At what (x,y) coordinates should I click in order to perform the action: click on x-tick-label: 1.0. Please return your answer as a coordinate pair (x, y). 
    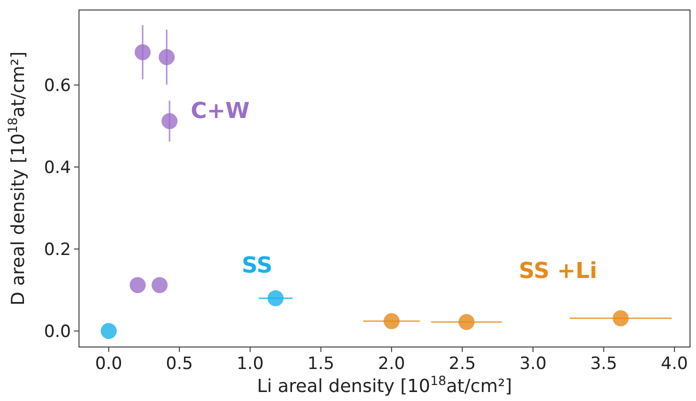
    Looking at the image, I should click on (250, 364).